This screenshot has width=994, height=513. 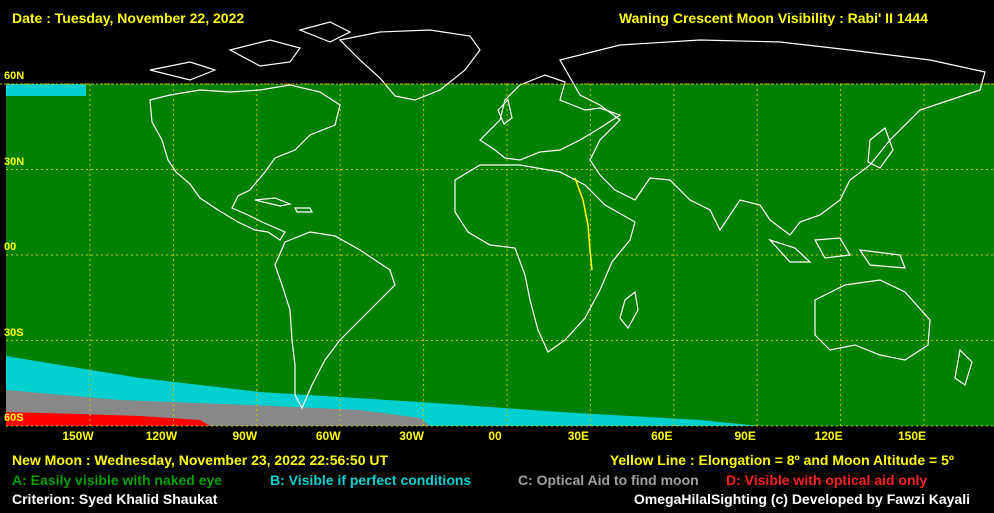 What do you see at coordinates (505, 111) in the screenshot?
I see `british-isles` at bounding box center [505, 111].